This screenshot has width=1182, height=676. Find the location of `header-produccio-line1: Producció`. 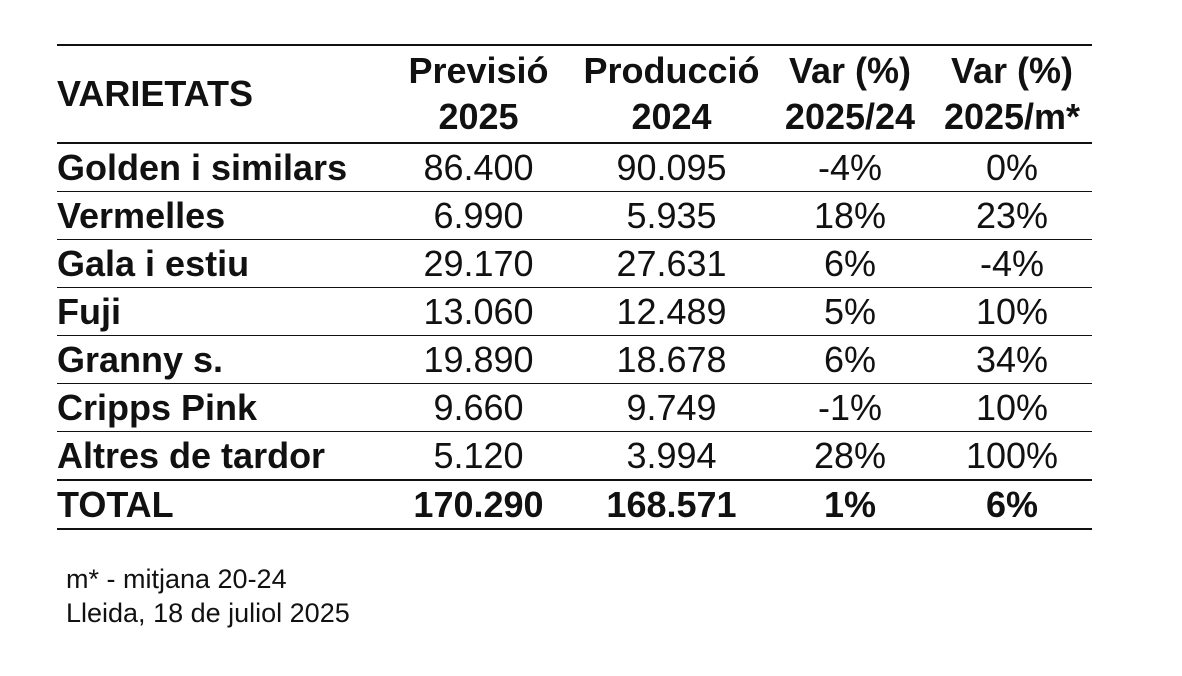

header-produccio-line1: Producció is located at coordinates (671, 70).